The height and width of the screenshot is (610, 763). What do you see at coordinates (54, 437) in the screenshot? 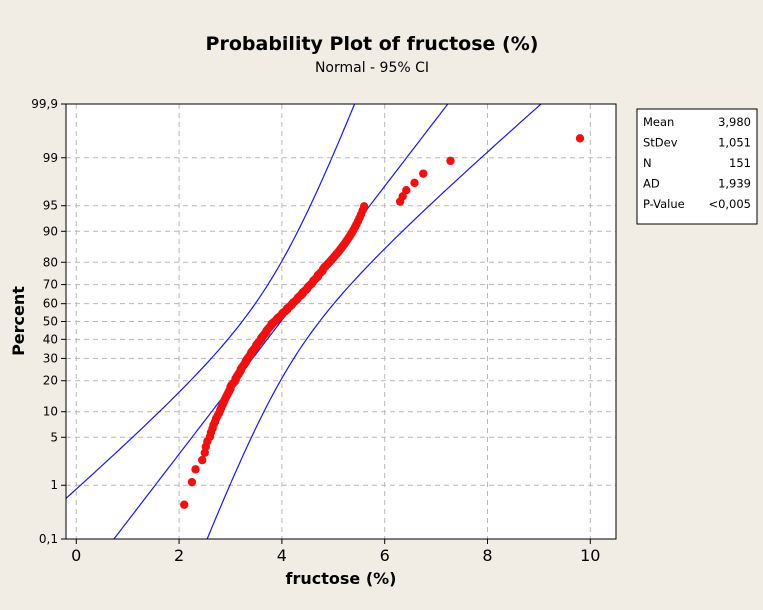
I see `y-tick-label: 5` at bounding box center [54, 437].